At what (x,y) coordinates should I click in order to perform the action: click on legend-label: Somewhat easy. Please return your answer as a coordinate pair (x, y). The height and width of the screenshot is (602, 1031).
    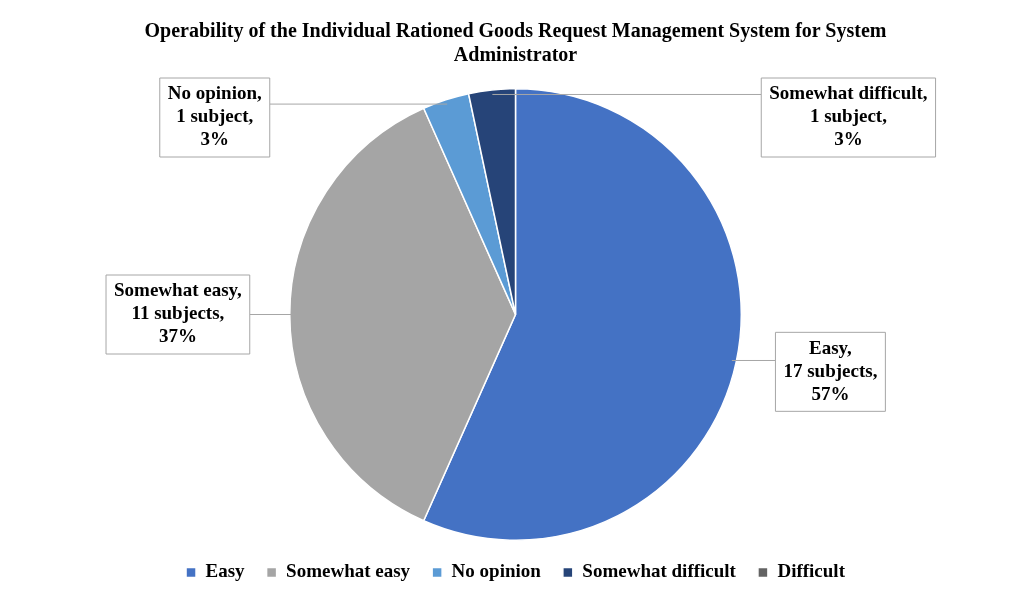
    Looking at the image, I should click on (348, 571).